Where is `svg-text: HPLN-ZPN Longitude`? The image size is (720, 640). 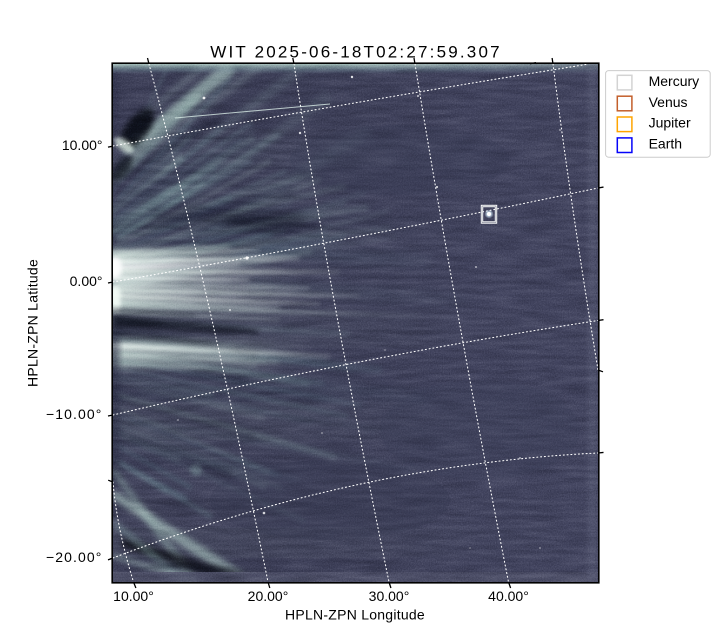 svg-text: HPLN-ZPN Longitude is located at coordinates (355, 615).